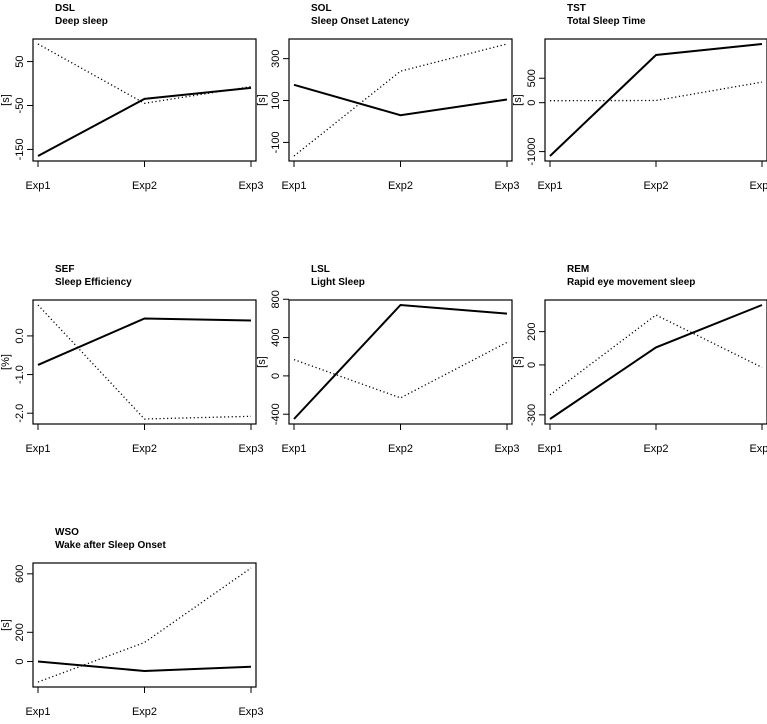 Image resolution: width=767 pixels, height=724 pixels. I want to click on y-tick-label: -100, so click(276, 142).